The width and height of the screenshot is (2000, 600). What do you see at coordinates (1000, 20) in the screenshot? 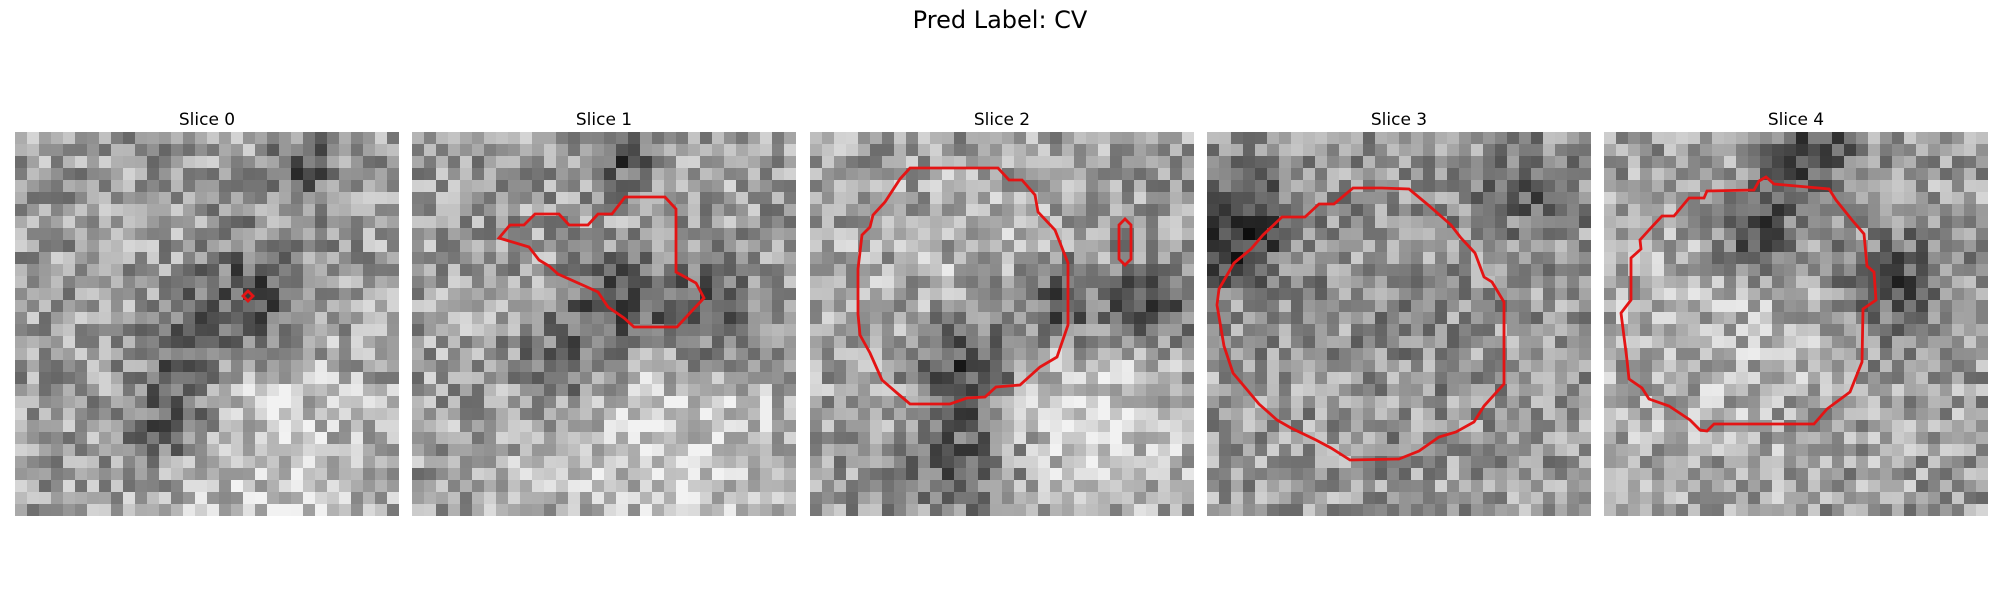
I see `figure-title: Pred Label: CV` at bounding box center [1000, 20].